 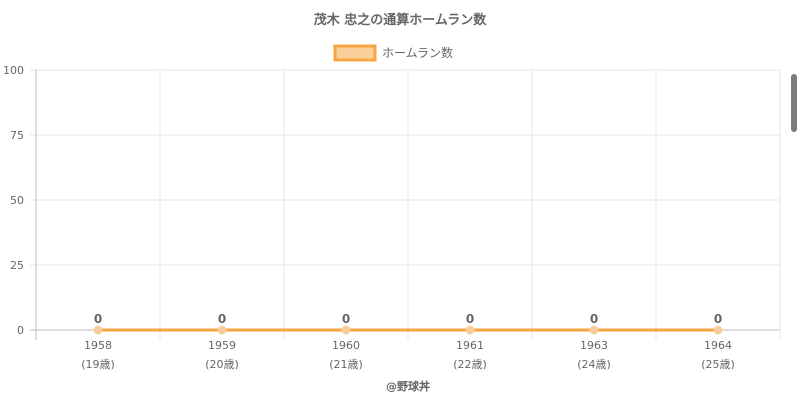 What do you see at coordinates (355, 53) in the screenshot?
I see `legend-swatch` at bounding box center [355, 53].